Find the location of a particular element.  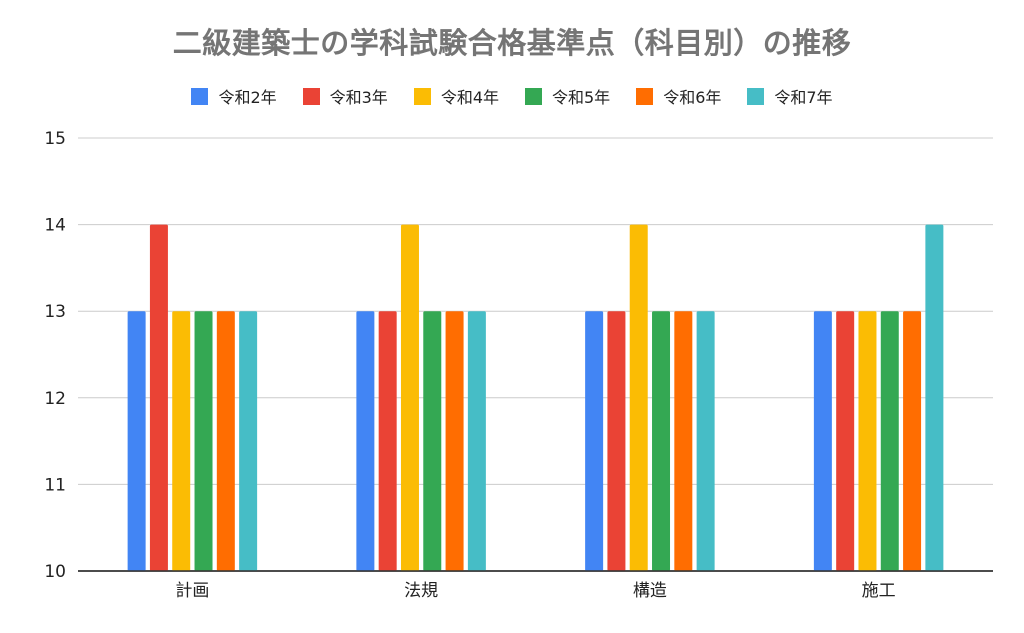

legend-item: 令和3年 is located at coordinates (345, 96).